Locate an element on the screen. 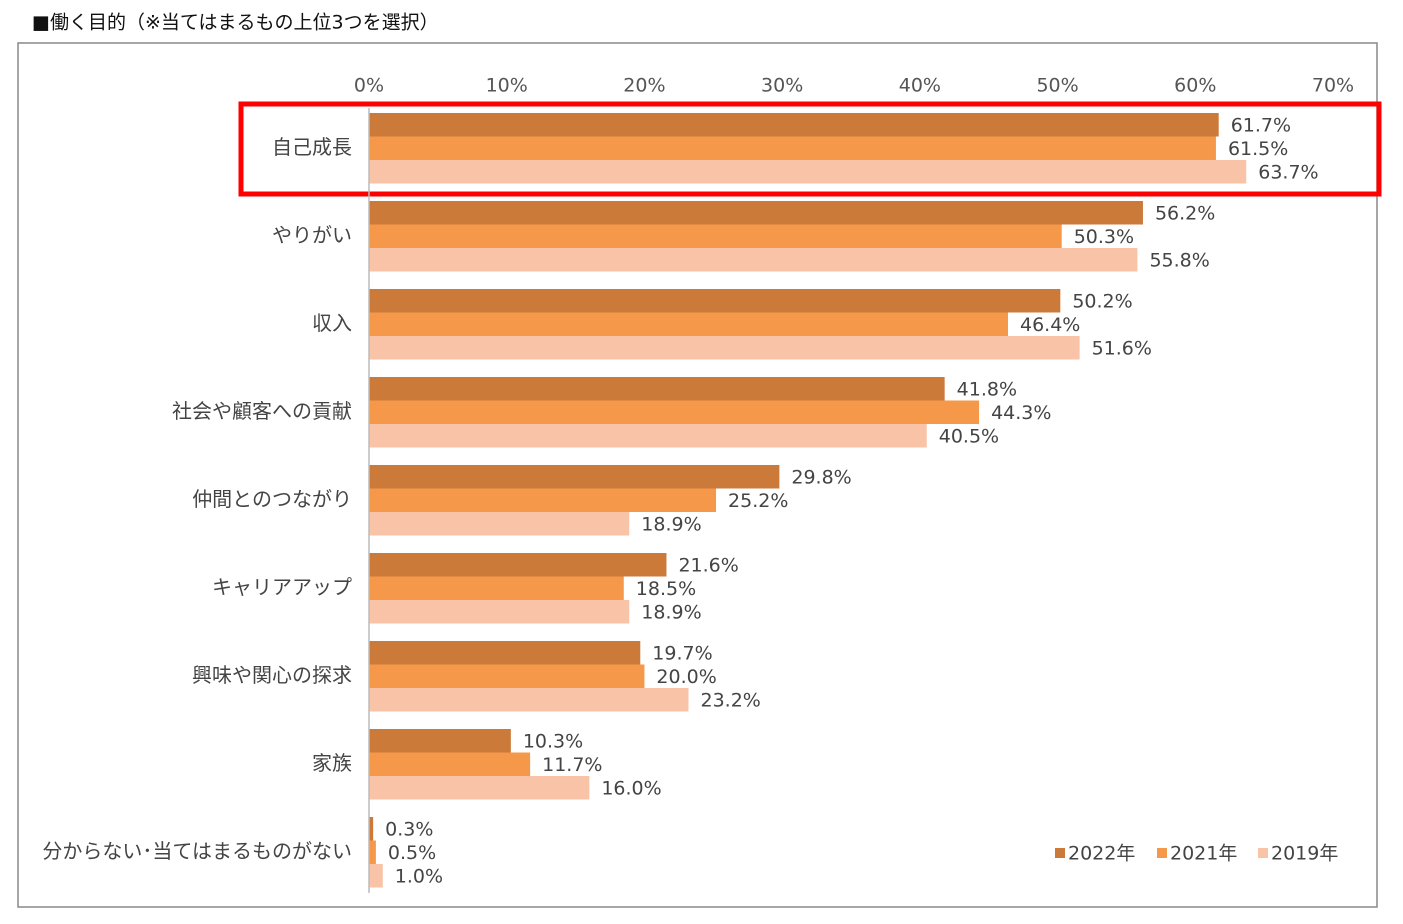 Image resolution: width=1403 pixels, height=924 pixels. x-tick-label: 30% is located at coordinates (782, 86).